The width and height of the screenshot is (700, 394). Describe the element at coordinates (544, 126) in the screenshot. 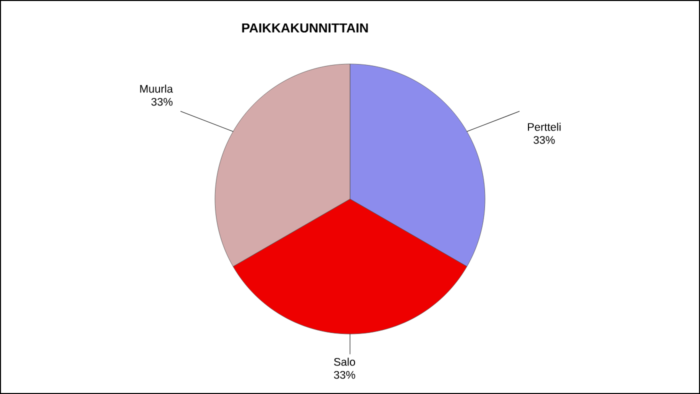

I see `slice-label: Pertteli` at that location.